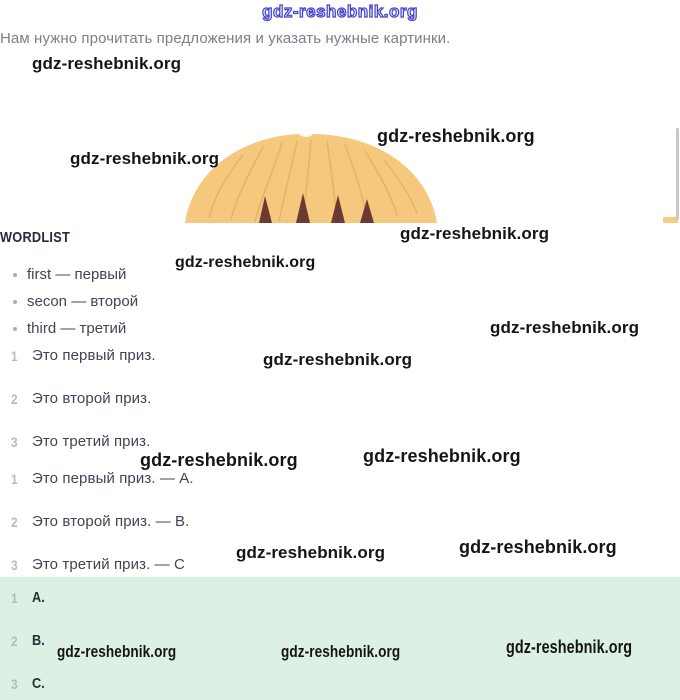  What do you see at coordinates (340, 302) in the screenshot?
I see `wordlist-item: secon — второй` at bounding box center [340, 302].